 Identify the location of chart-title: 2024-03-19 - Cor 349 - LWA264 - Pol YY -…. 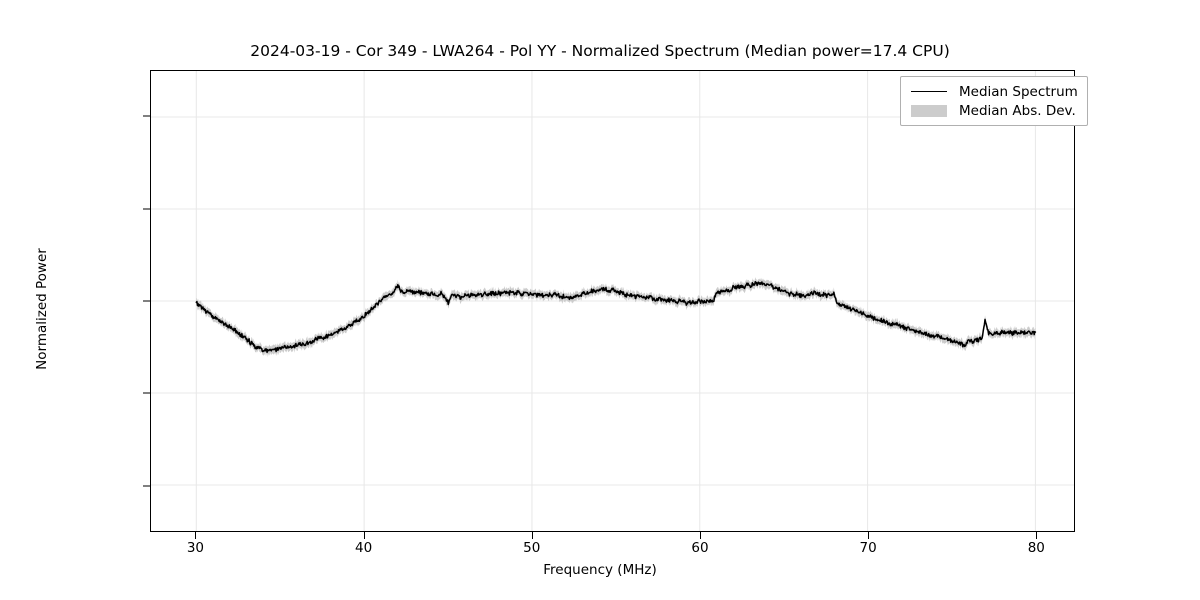
(600, 51).